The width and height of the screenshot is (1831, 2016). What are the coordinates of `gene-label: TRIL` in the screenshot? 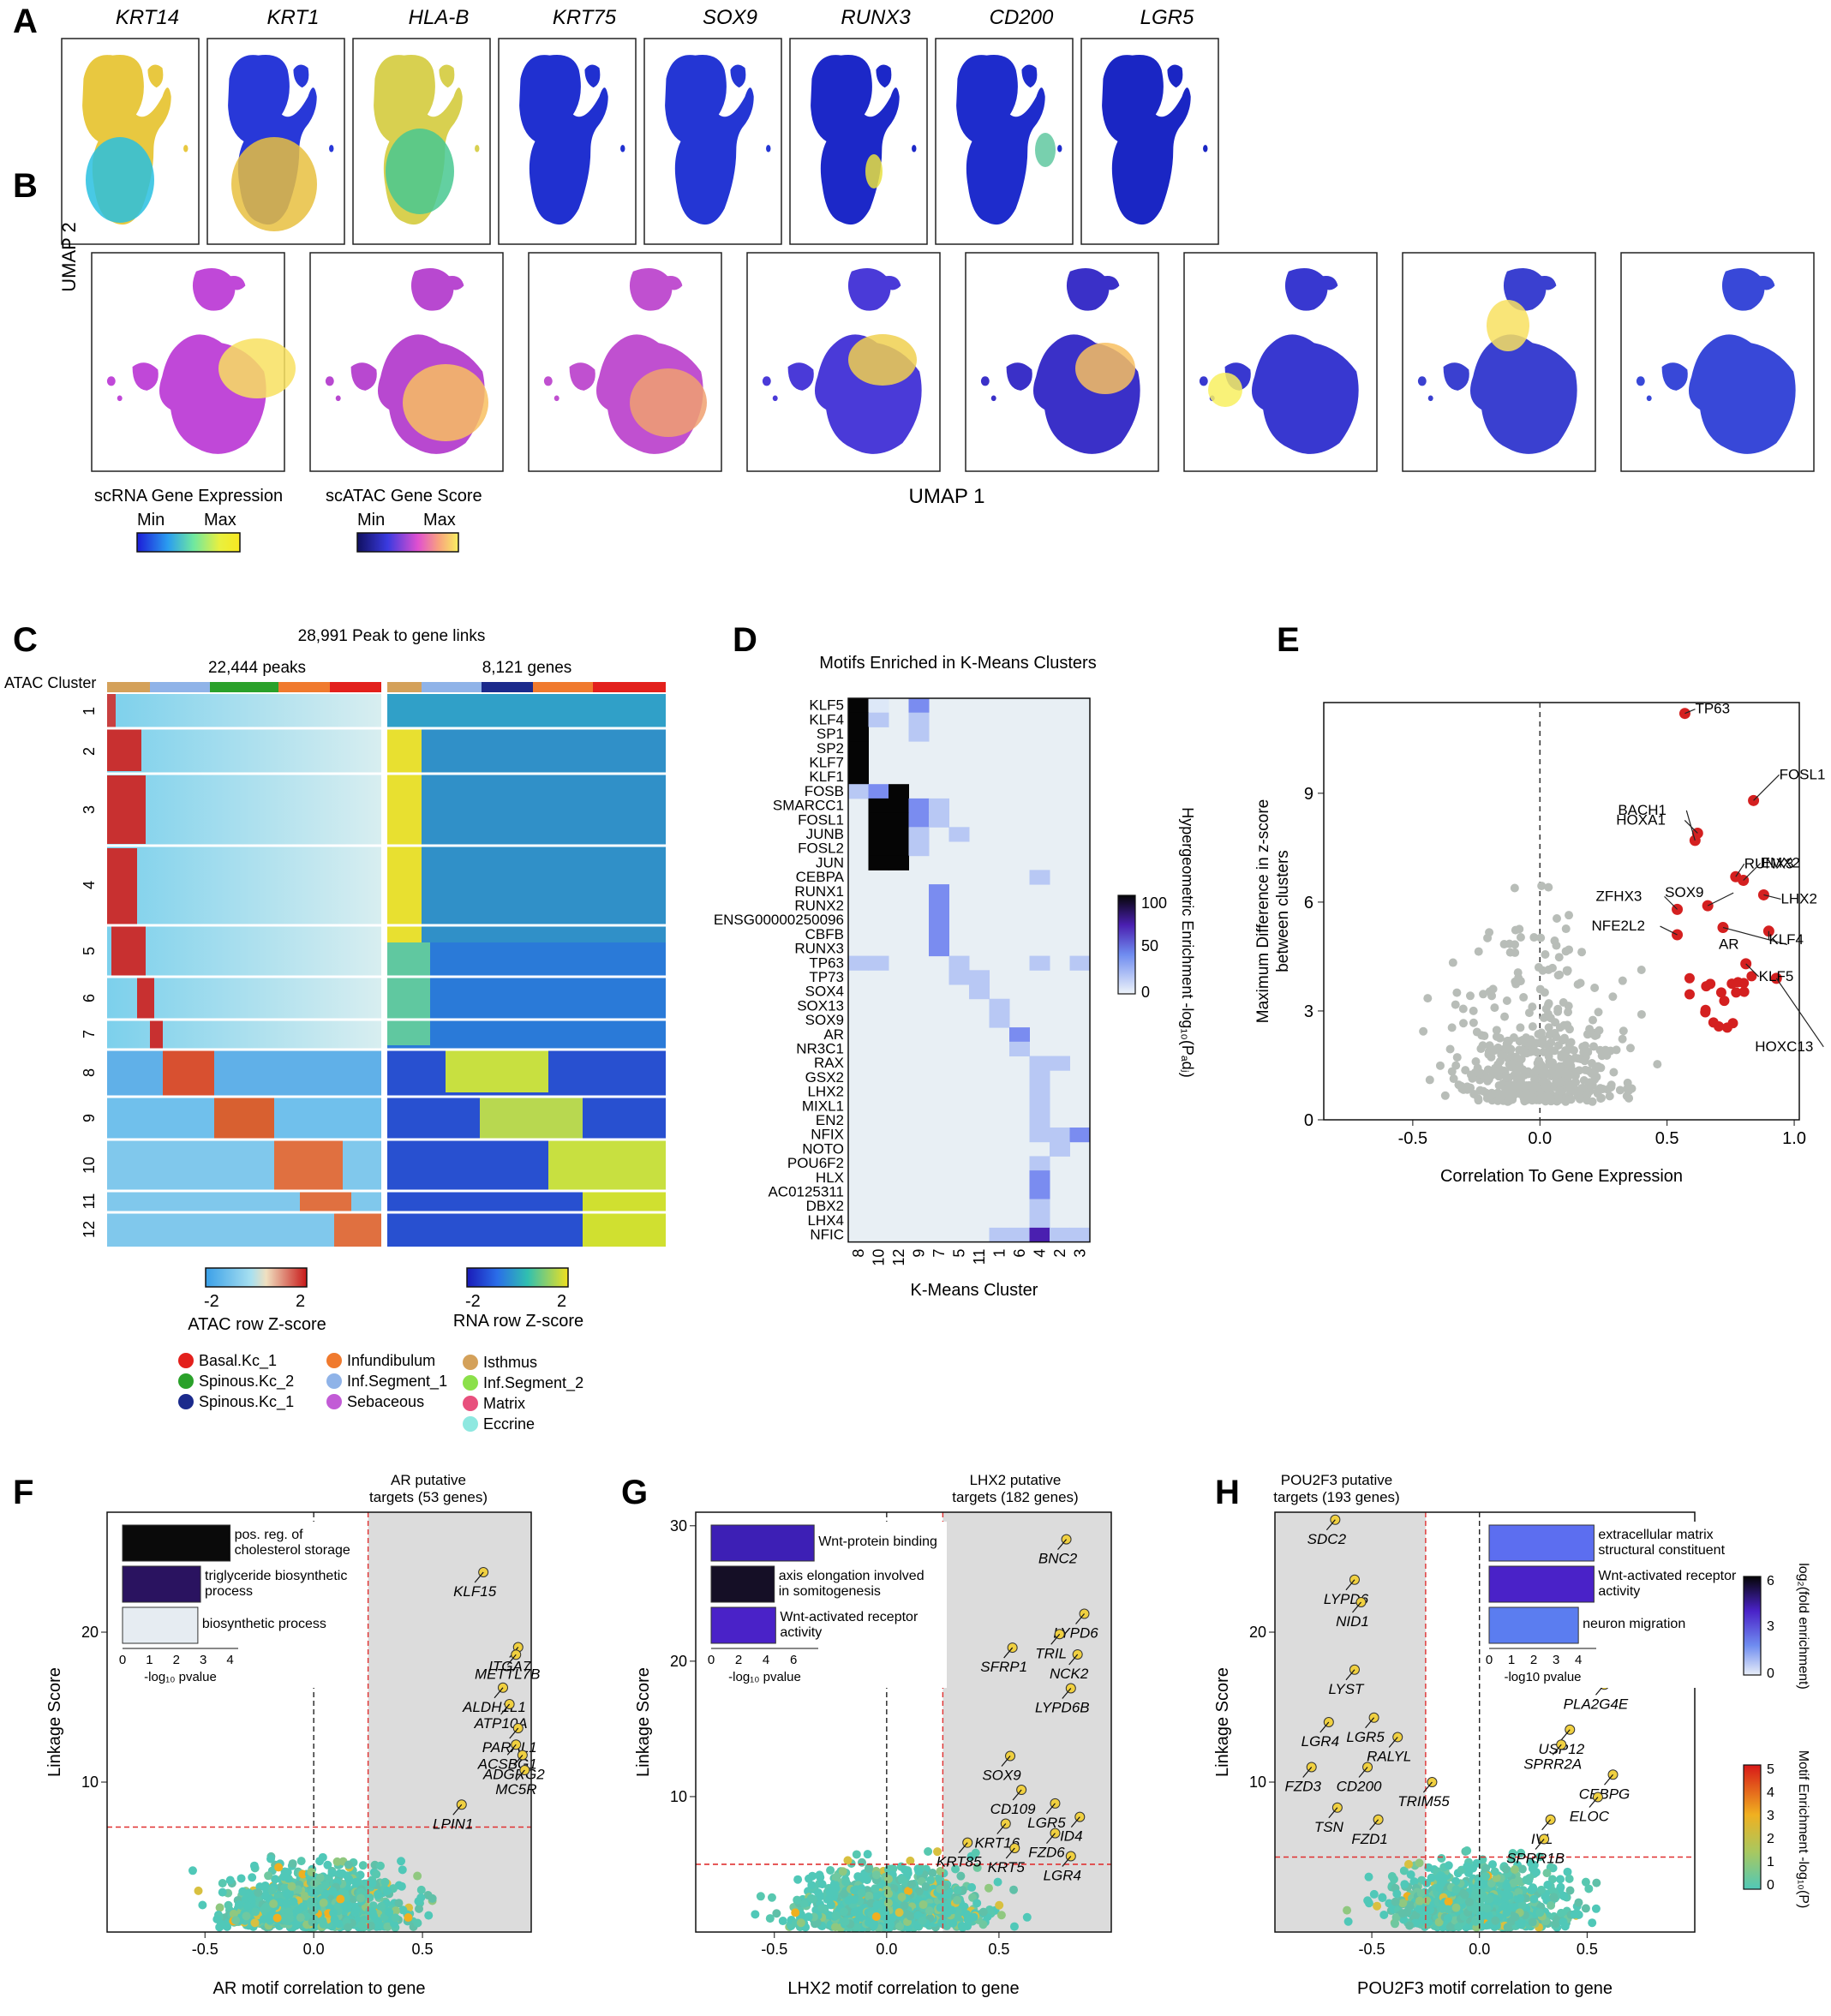 It's located at (1051, 1653).